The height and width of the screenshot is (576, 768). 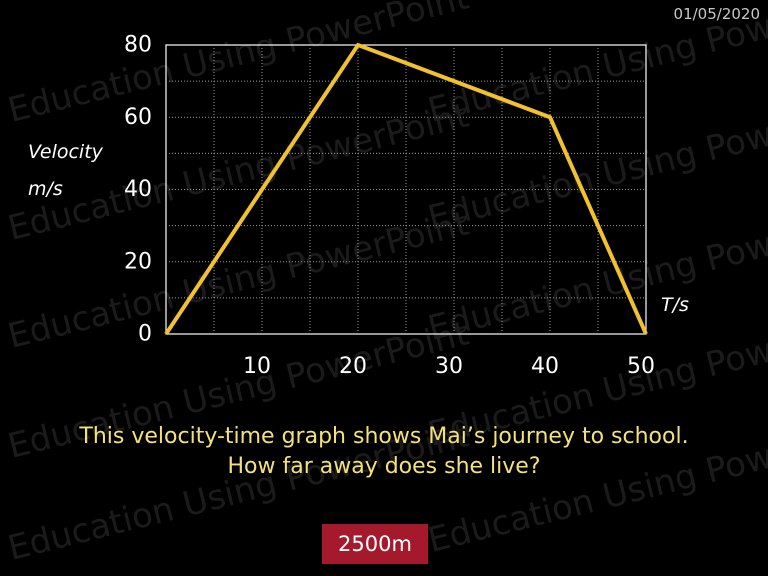 What do you see at coordinates (257, 366) in the screenshot?
I see `x-tick-label: 10` at bounding box center [257, 366].